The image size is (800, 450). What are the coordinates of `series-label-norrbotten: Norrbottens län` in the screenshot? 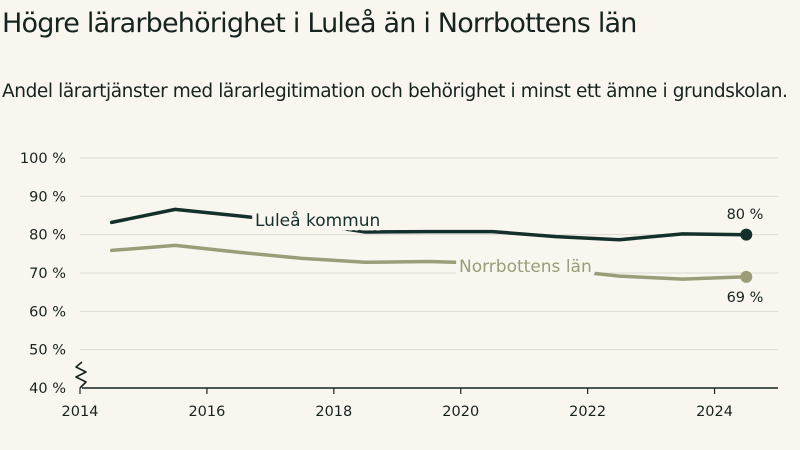 It's located at (525, 267).